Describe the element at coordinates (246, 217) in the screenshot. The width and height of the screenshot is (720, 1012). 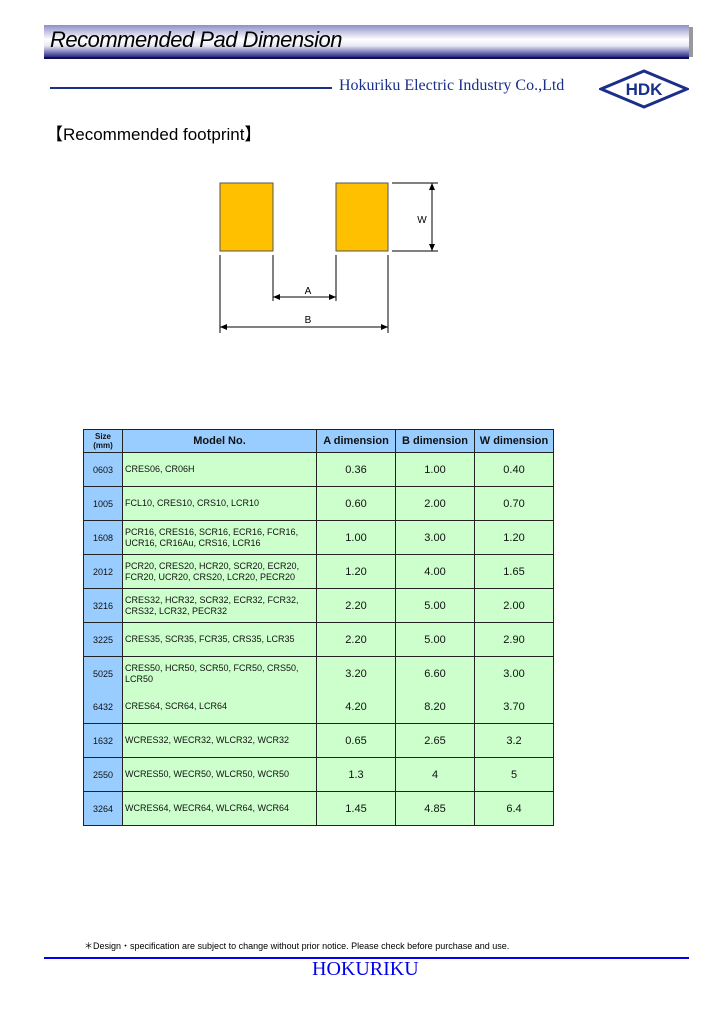
I see `pad-left` at that location.